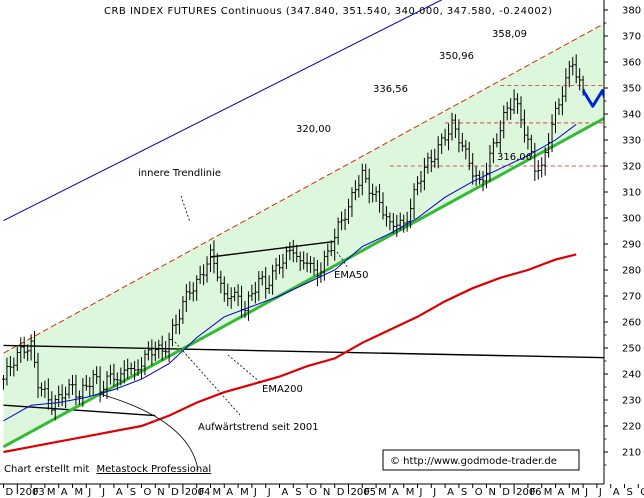  What do you see at coordinates (509, 34) in the screenshot?
I see `high-label: 358,09` at bounding box center [509, 34].